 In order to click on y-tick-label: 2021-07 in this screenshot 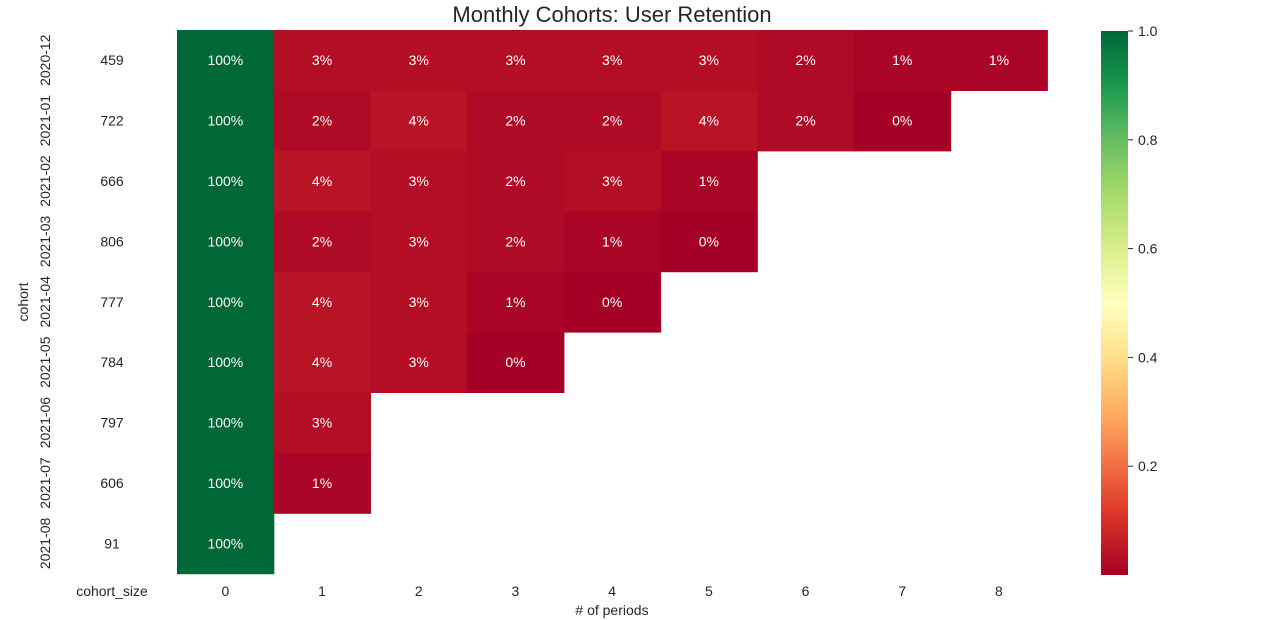, I will do `click(45, 483)`.